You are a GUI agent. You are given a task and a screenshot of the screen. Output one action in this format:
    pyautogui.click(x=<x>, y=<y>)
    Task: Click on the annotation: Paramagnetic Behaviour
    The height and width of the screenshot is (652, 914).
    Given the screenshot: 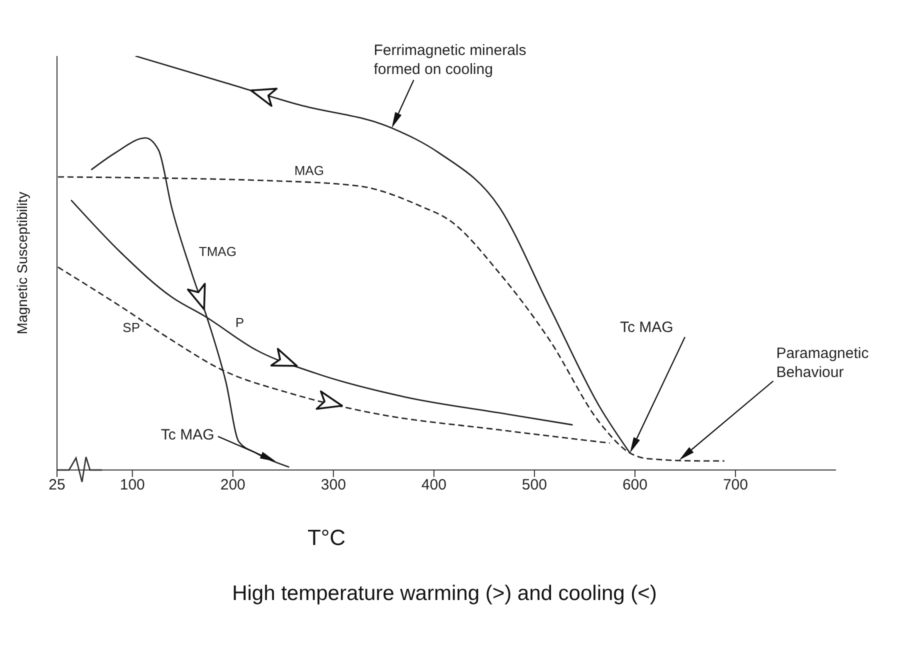 What is the action you would take?
    pyautogui.click(x=823, y=363)
    